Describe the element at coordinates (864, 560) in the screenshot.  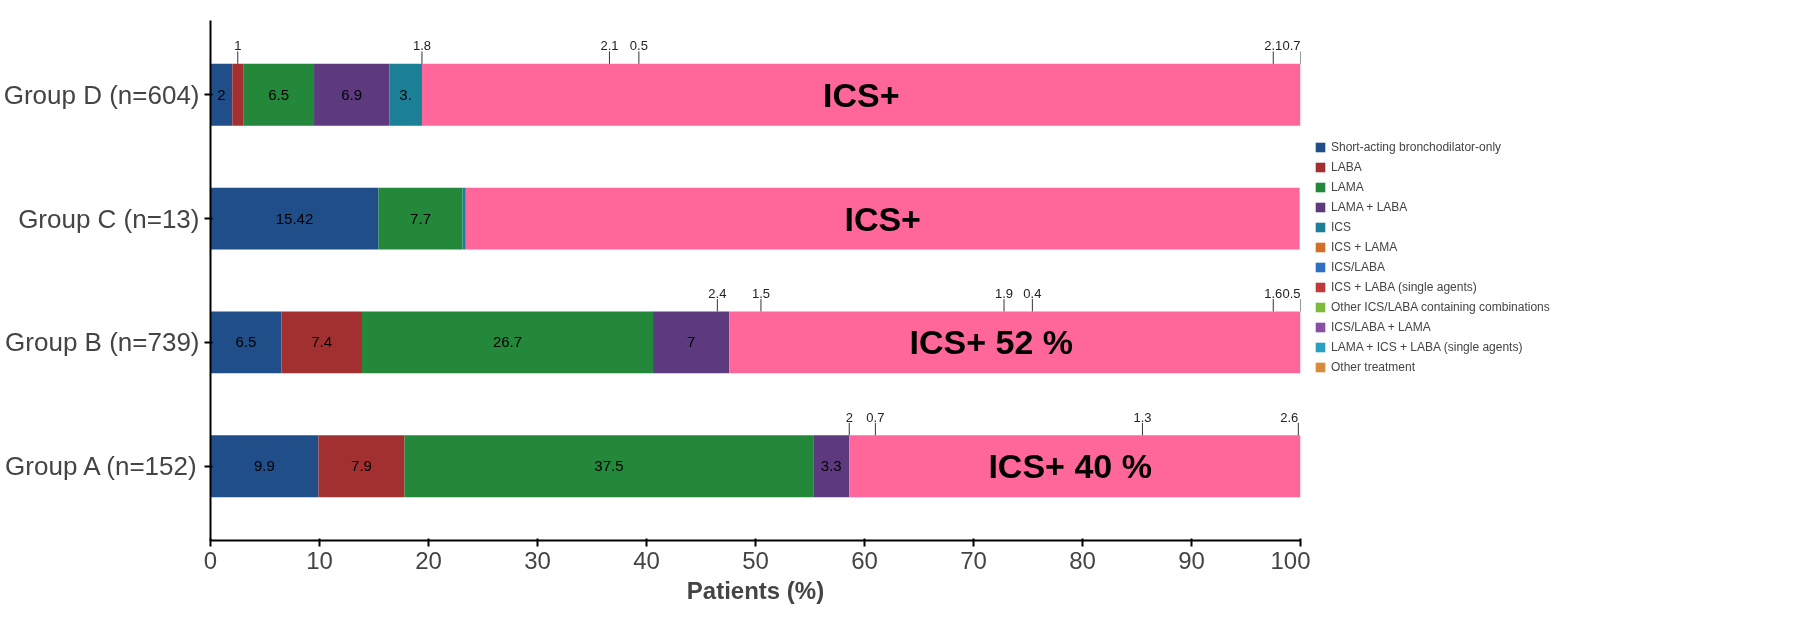
I see `x-tick-label: 60` at that location.